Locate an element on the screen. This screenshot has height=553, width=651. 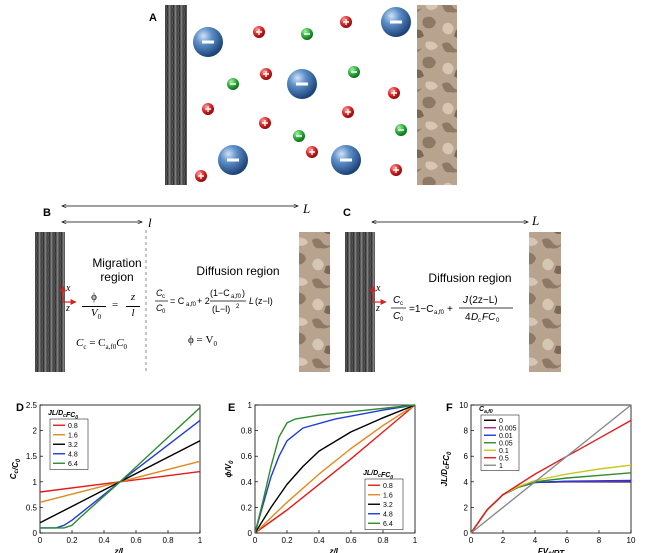
x-tick-label: 0.8 is located at coordinates (168, 540).